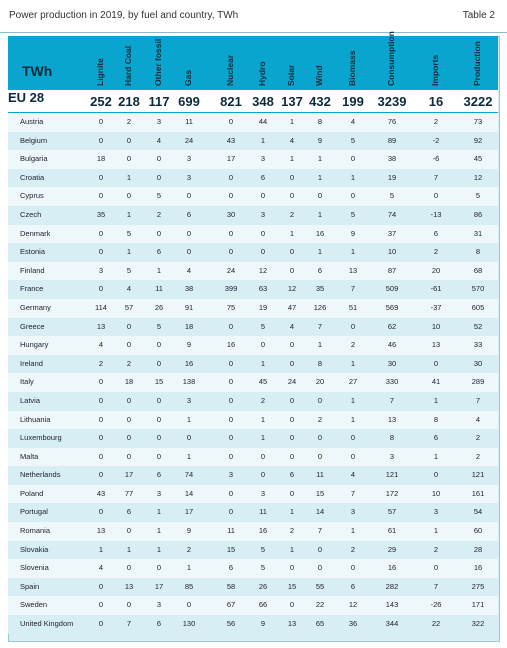  I want to click on table-cell: 43, so click(101, 493).